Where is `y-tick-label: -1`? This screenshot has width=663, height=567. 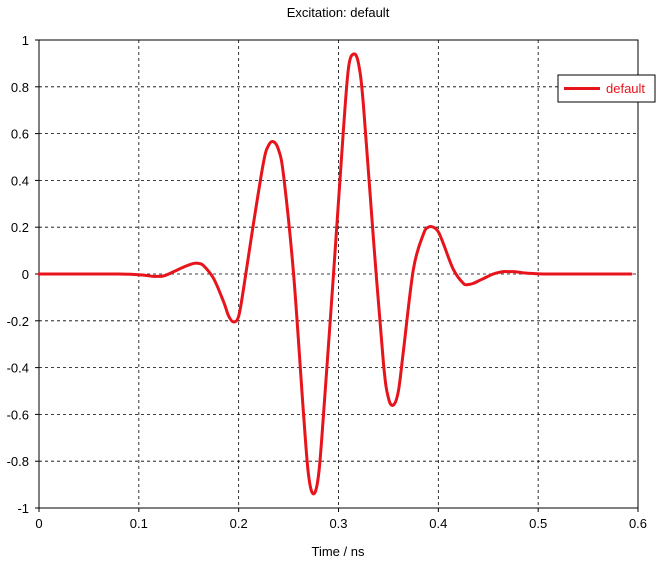 y-tick-label: -1 is located at coordinates (23, 508).